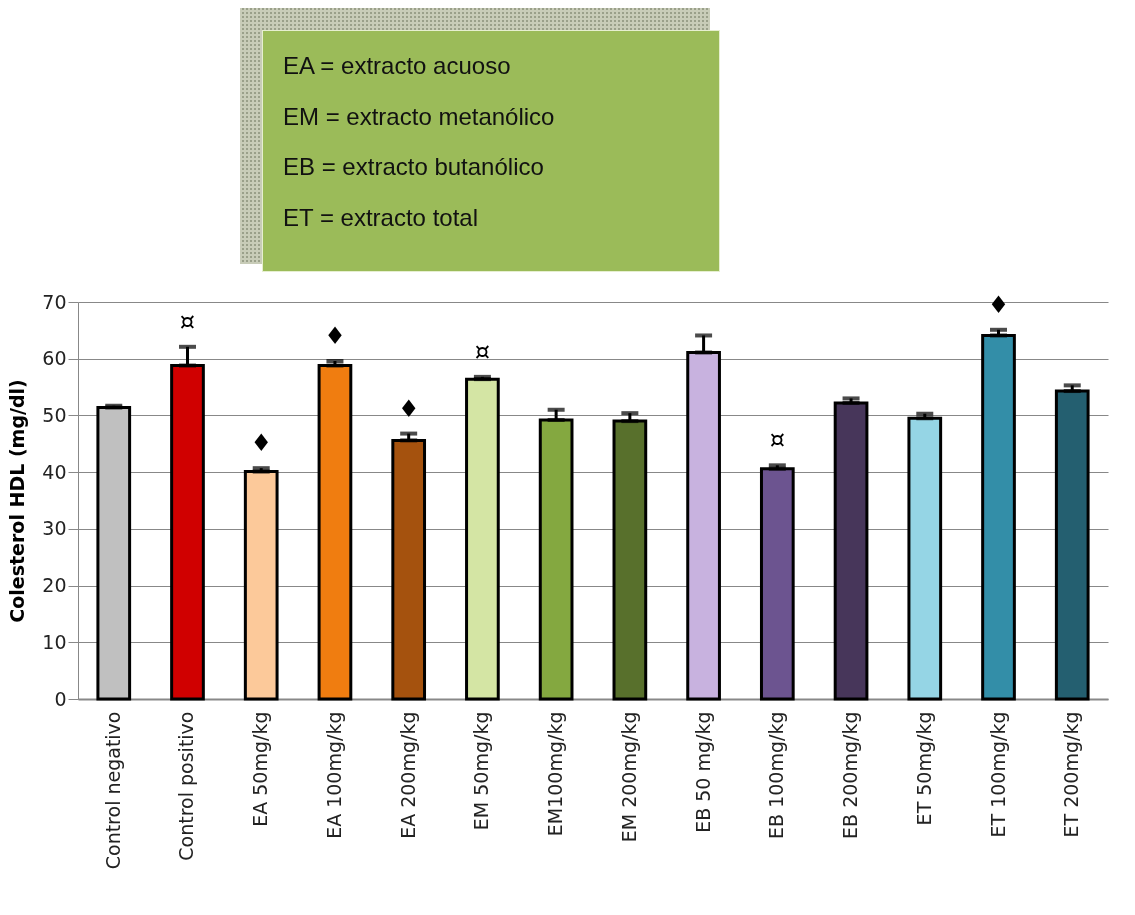  Describe the element at coordinates (54, 528) in the screenshot. I see `y-tick-label: 30` at that location.